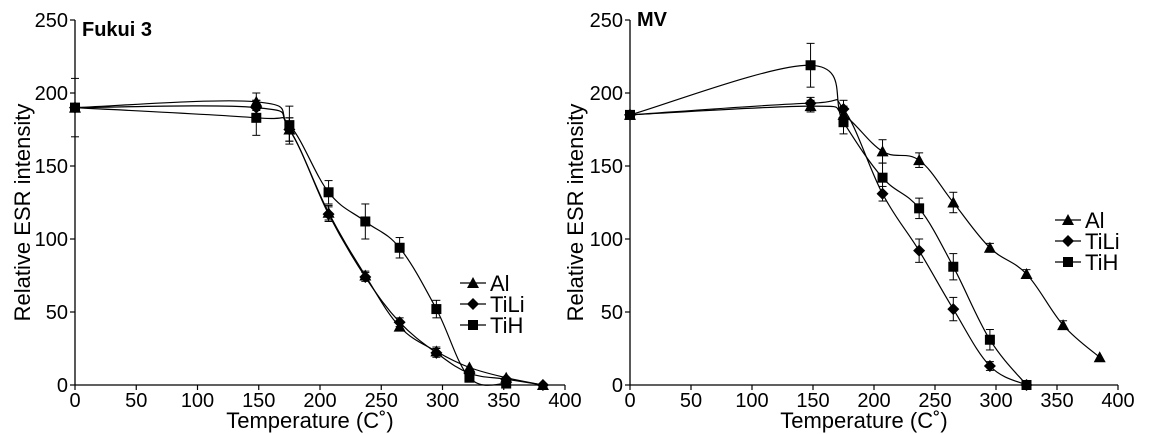  I want to click on panel-title: Fukui 3, so click(117, 30).